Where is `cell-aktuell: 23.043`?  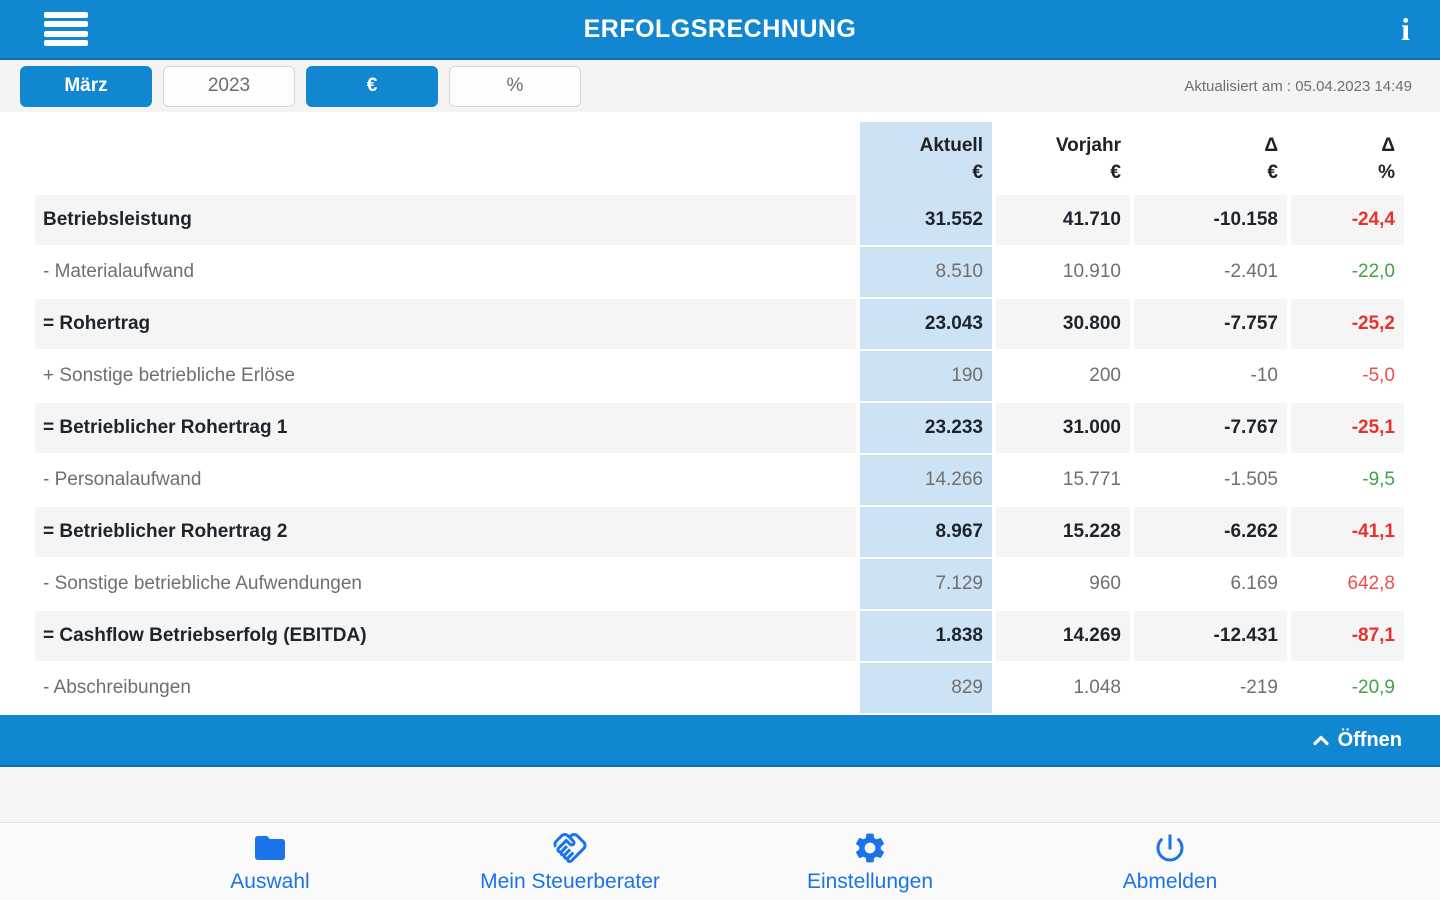 cell-aktuell: 23.043 is located at coordinates (924, 325).